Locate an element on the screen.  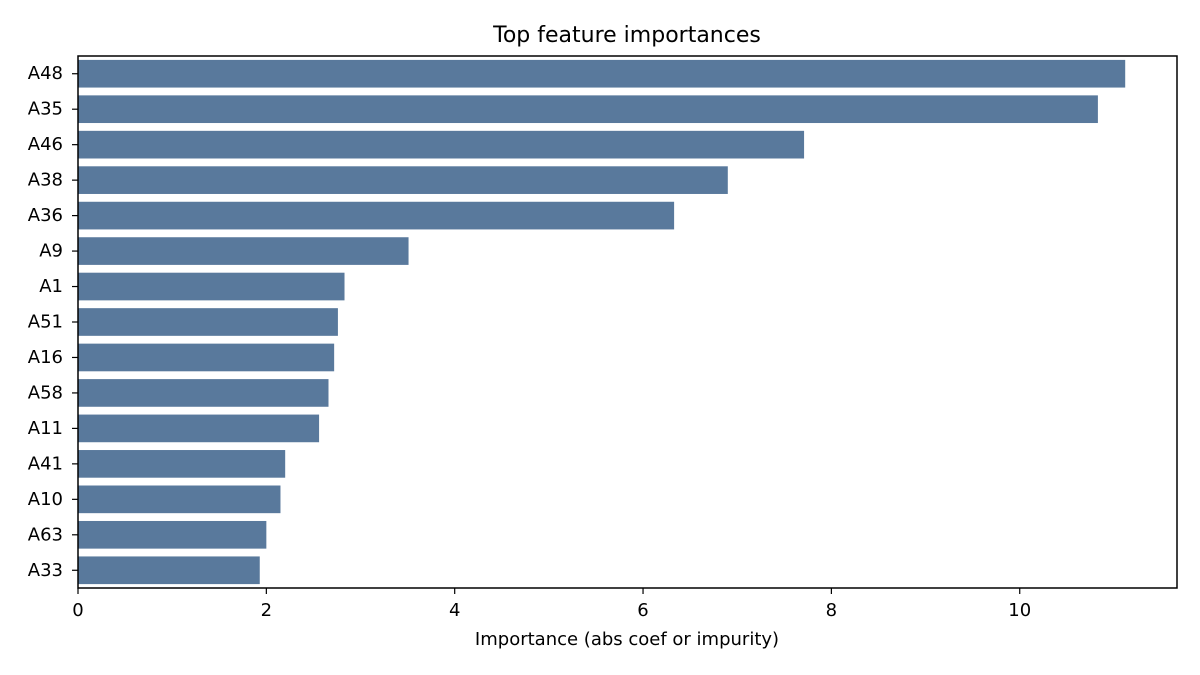
x-tick-label-10: 10 is located at coordinates (1019, 610).